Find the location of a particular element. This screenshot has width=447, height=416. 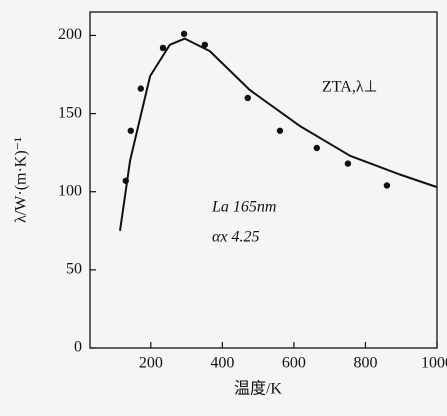

x-axis-label: 温度/K is located at coordinates (258, 389).